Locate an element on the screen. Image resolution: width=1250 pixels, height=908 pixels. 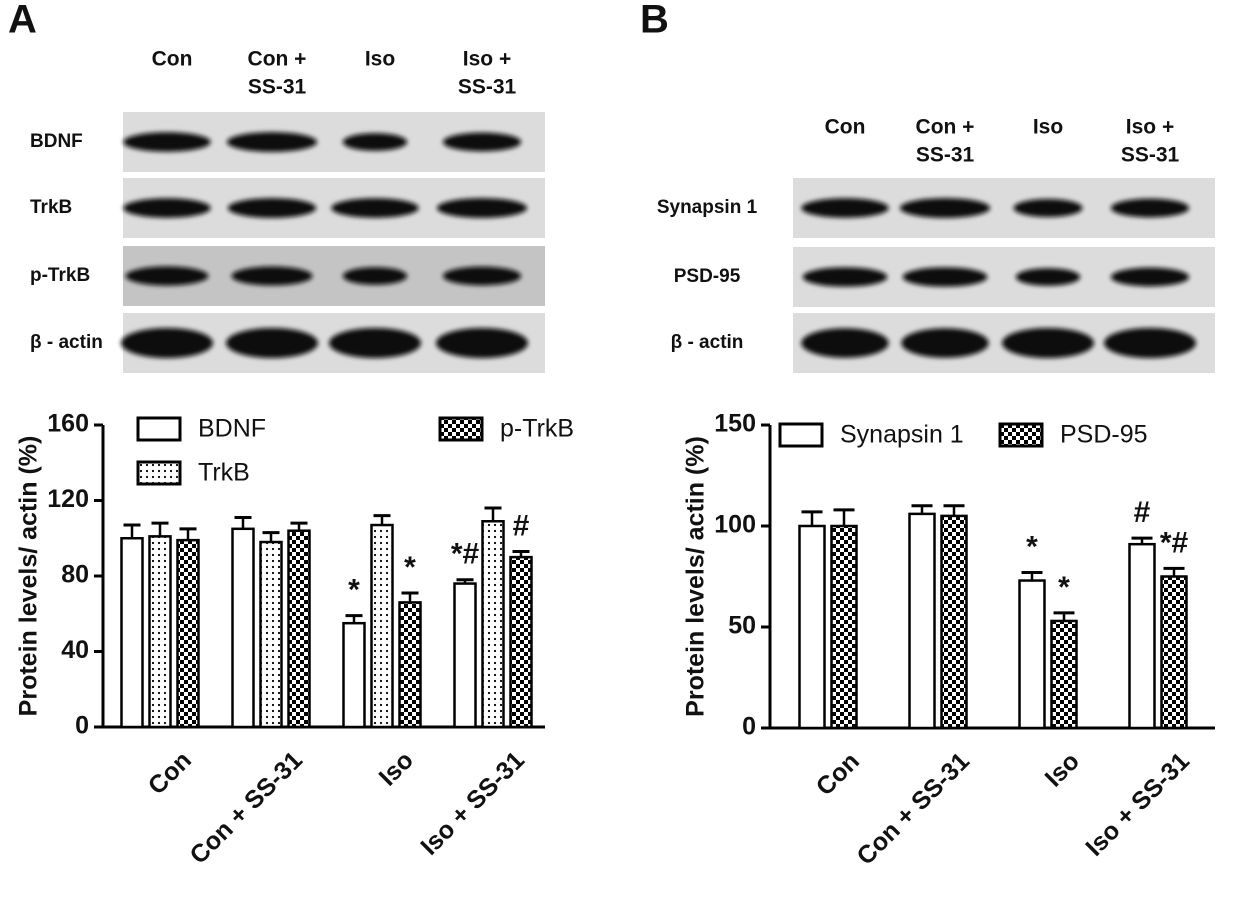
legend-label: PSD-95 is located at coordinates (1104, 435).